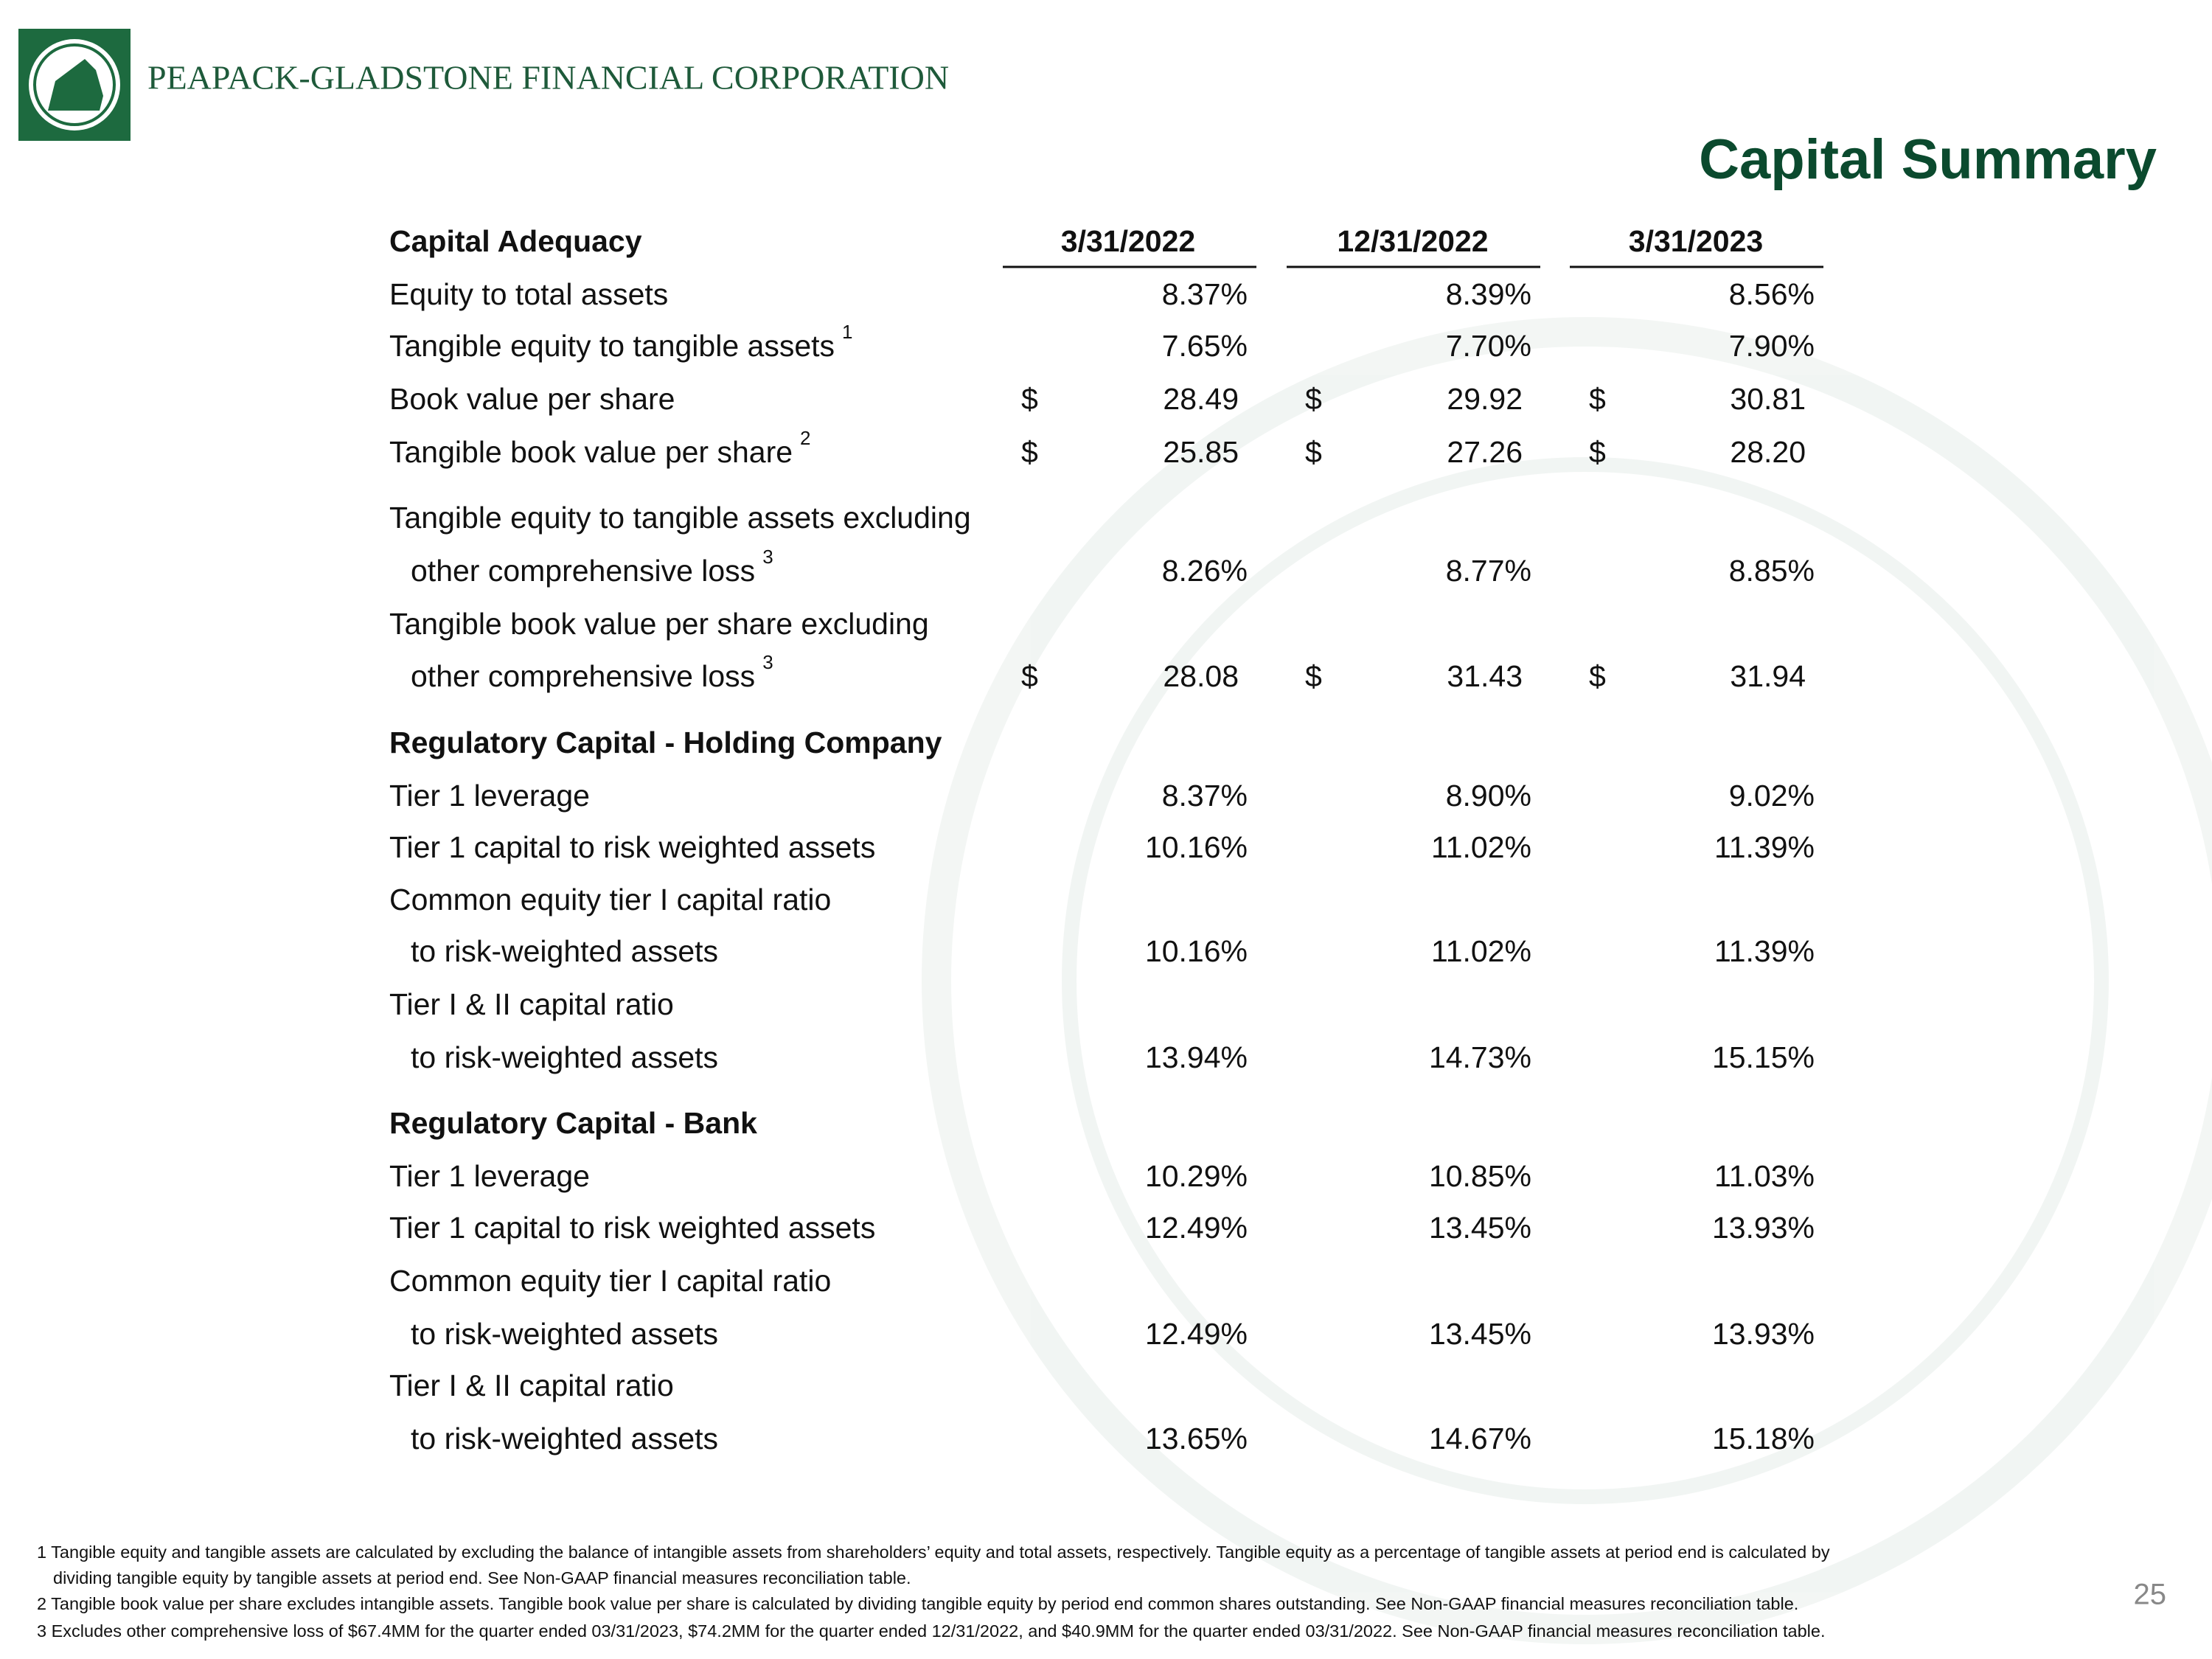  Describe the element at coordinates (1201, 676) in the screenshot. I see `cell-value: 28.08` at that location.